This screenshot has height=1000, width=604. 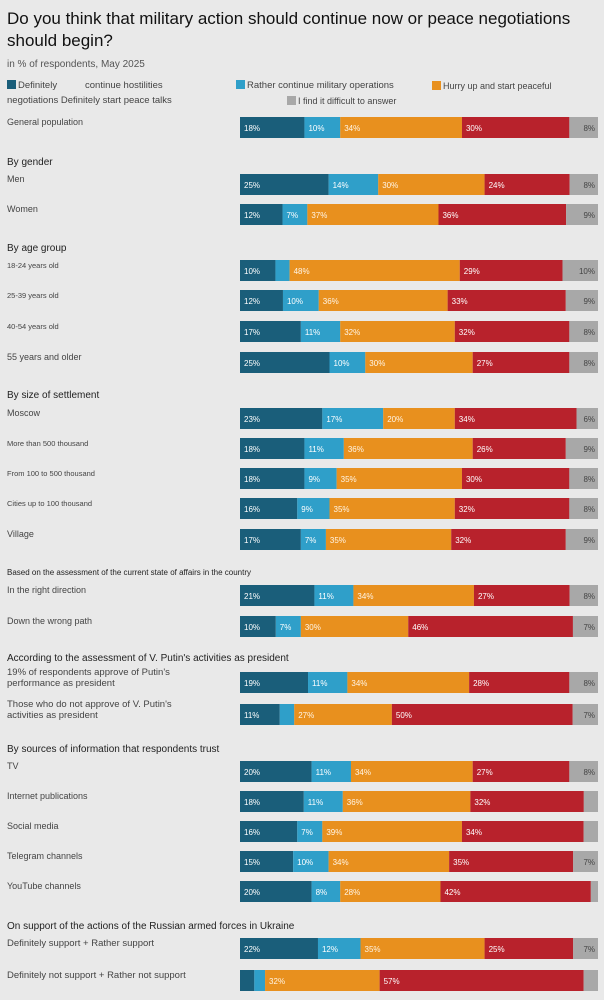 What do you see at coordinates (24, 413) in the screenshot?
I see `row-label: Moscow` at bounding box center [24, 413].